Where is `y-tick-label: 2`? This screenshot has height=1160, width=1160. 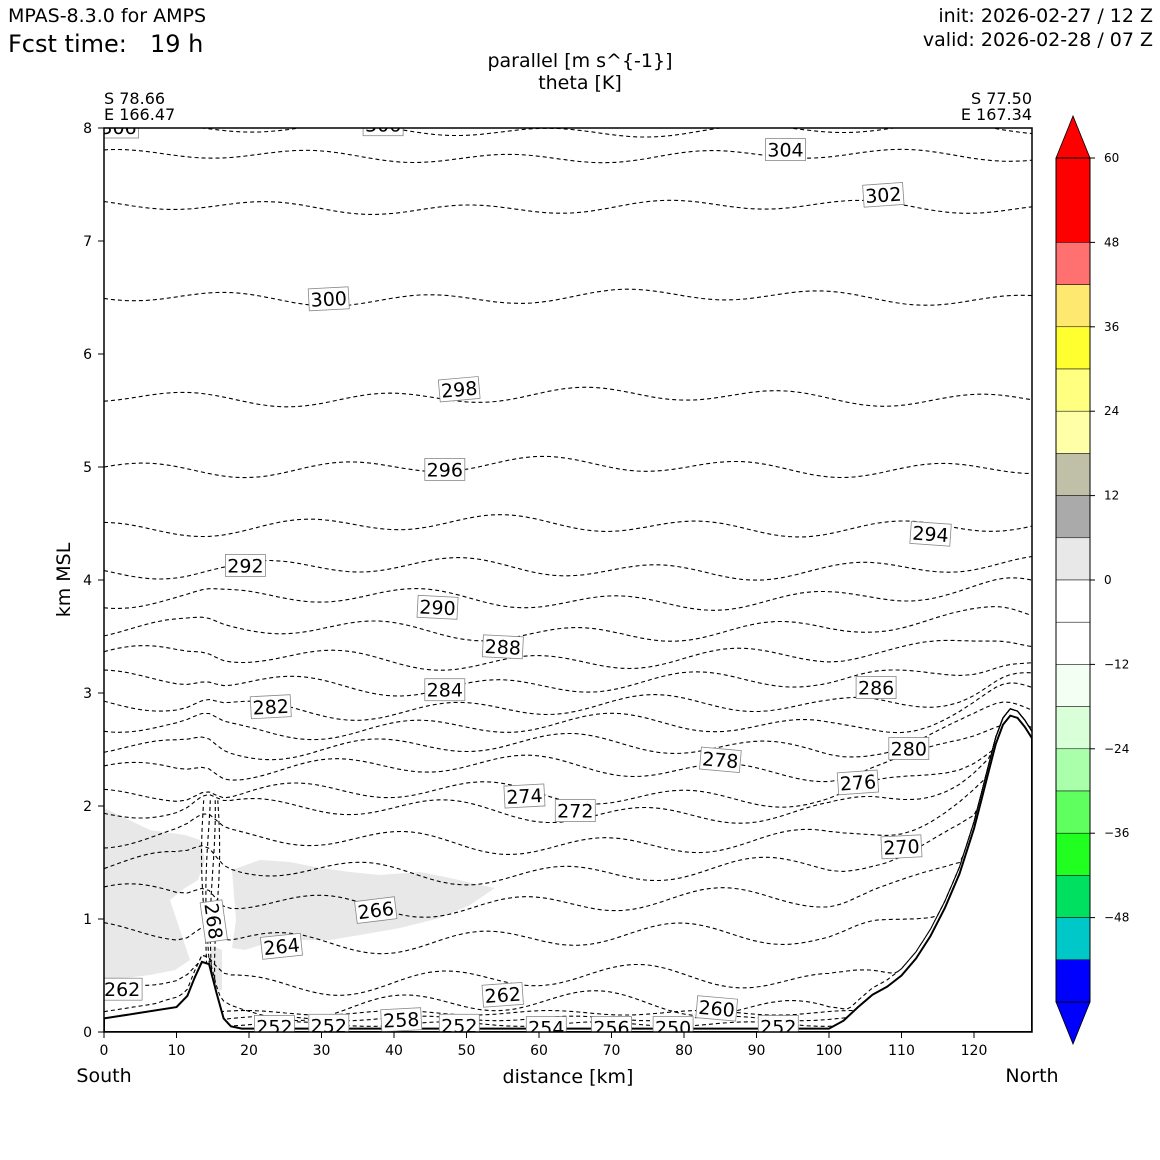
y-tick-label: 2 is located at coordinates (87, 807).